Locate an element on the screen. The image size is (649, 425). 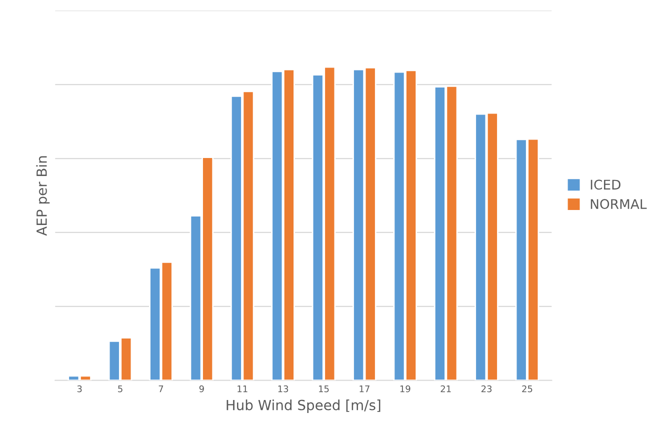
x-tick-label: 25 is located at coordinates (527, 388).